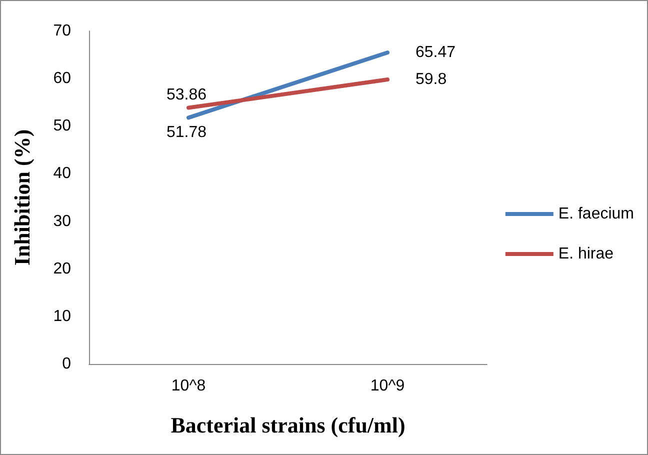  Describe the element at coordinates (436, 53) in the screenshot. I see `data-label: 65.47` at that location.